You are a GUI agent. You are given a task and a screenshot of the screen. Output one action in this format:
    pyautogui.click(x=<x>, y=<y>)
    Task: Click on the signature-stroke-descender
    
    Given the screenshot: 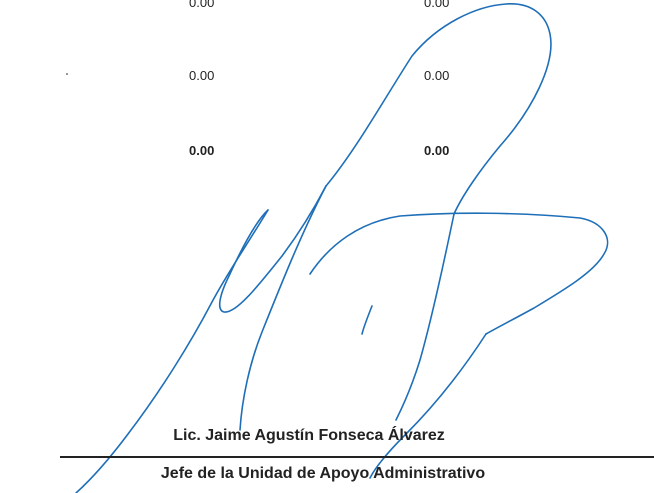 What is the action you would take?
    pyautogui.click(x=425, y=317)
    